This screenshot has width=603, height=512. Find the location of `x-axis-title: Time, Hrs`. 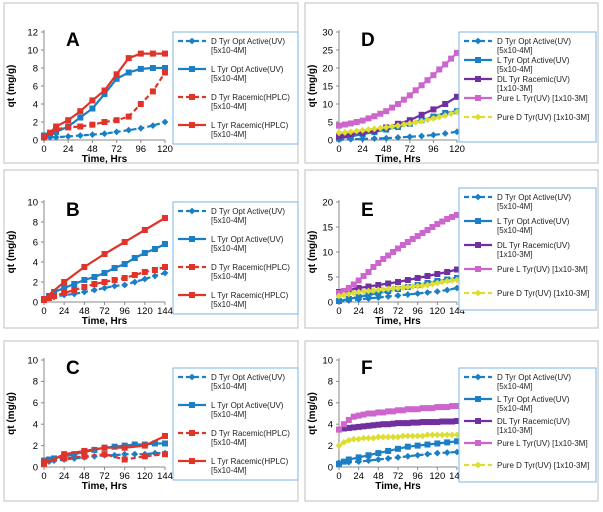

x-axis-title: Time, Hrs is located at coordinates (105, 159).